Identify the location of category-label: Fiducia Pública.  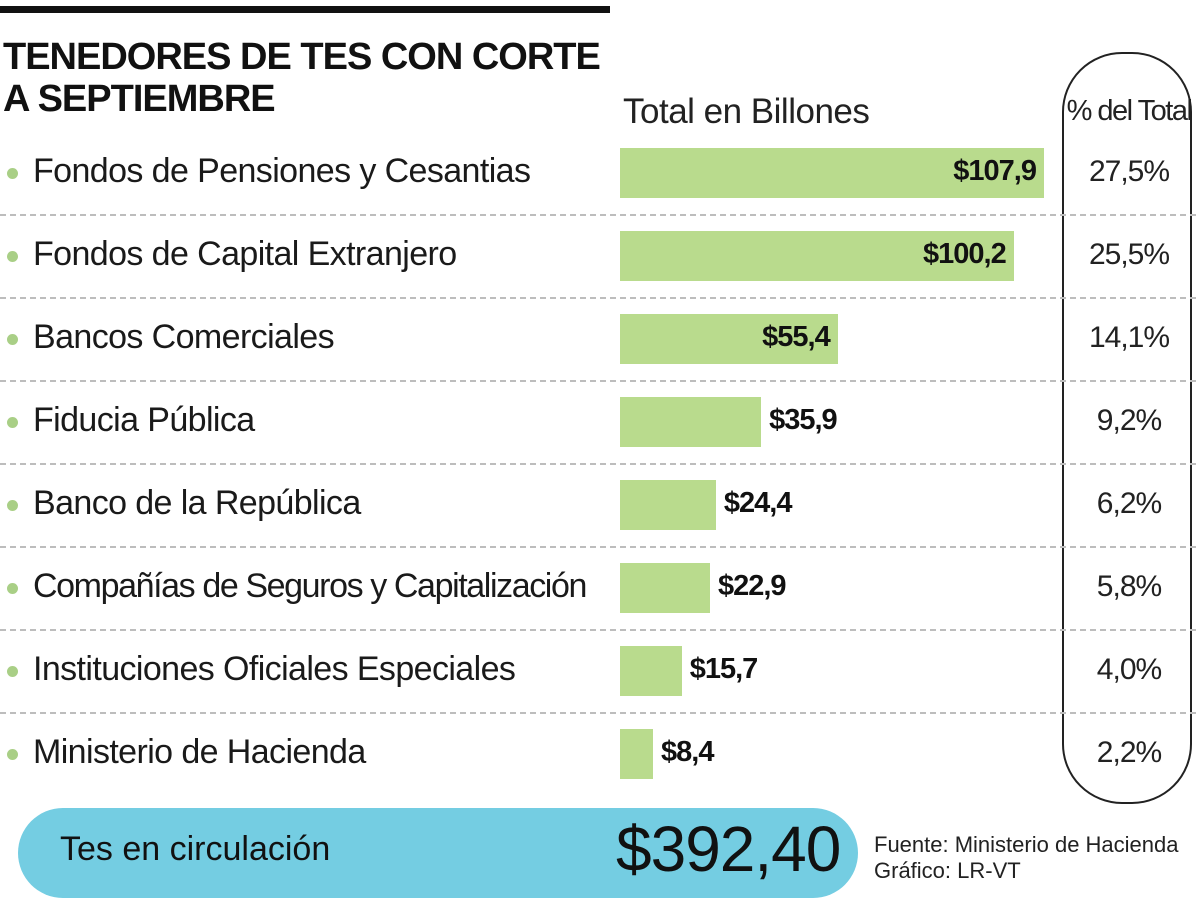
(144, 420).